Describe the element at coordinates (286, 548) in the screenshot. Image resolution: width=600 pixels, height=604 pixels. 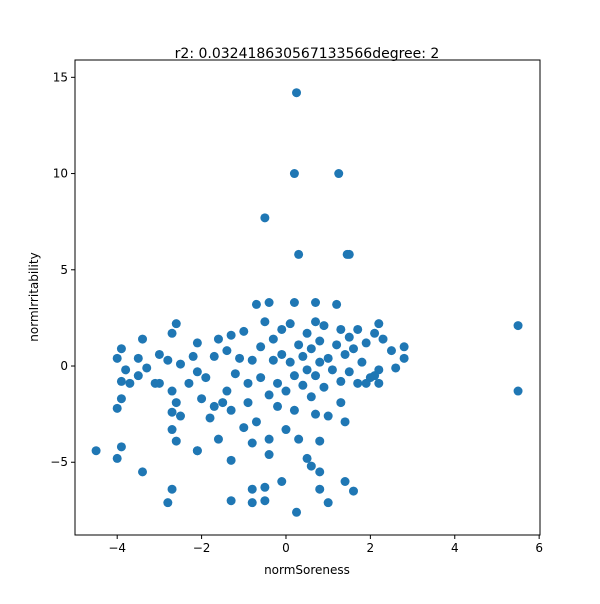
I see `x-tick-label: 0` at that location.